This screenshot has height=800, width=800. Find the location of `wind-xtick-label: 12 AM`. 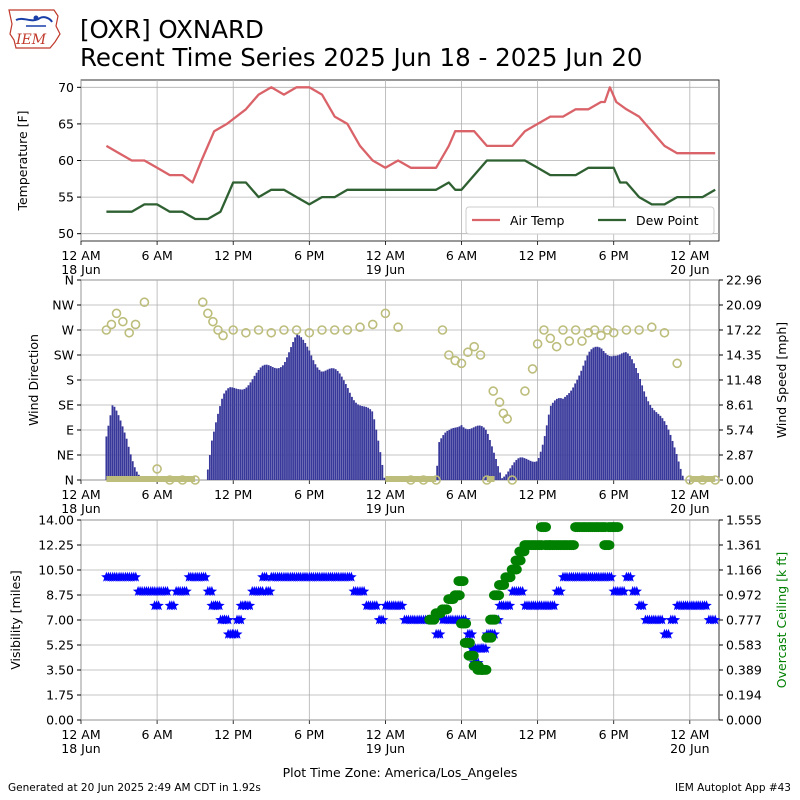

wind-xtick-label: 12 AM is located at coordinates (689, 494).